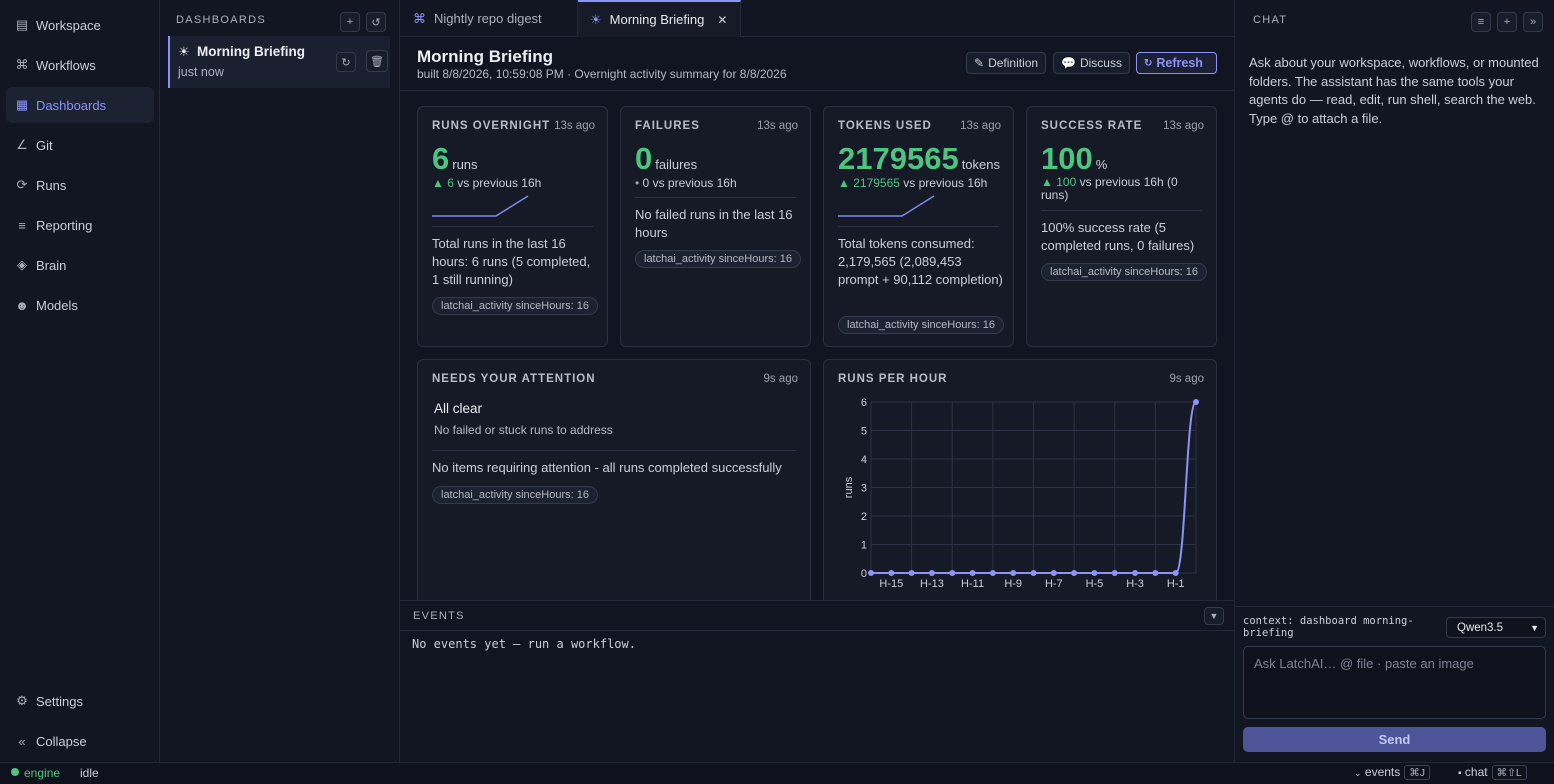  Describe the element at coordinates (1480, 627) in the screenshot. I see `model-select-value: Qwen3.5` at that location.